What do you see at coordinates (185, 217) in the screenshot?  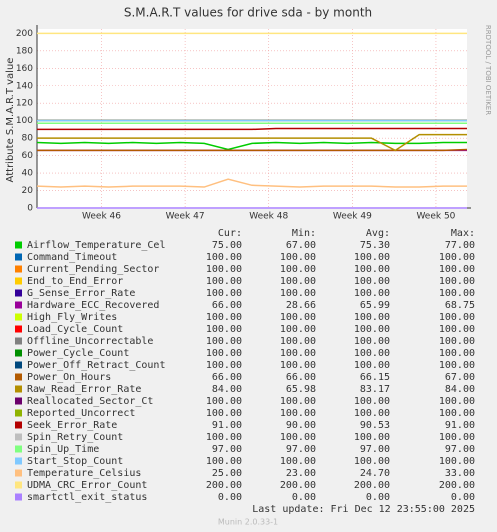 I see `x-tick-label: Week 47` at bounding box center [185, 217].